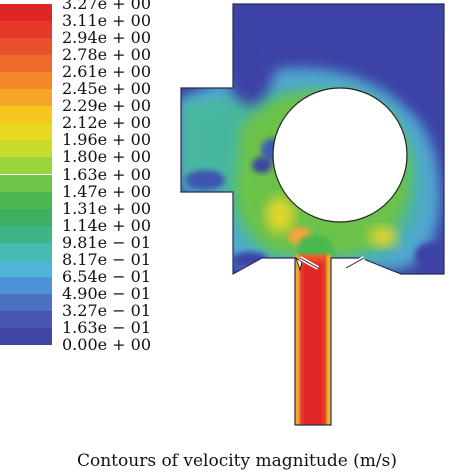  What do you see at coordinates (107, 242) in the screenshot?
I see `legend-tick-label: 9.81e − 01` at bounding box center [107, 242].